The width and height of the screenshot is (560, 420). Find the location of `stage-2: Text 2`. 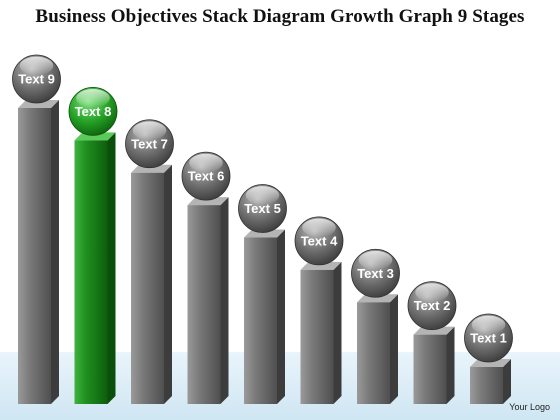

stage-2: Text 2 is located at coordinates (432, 342).